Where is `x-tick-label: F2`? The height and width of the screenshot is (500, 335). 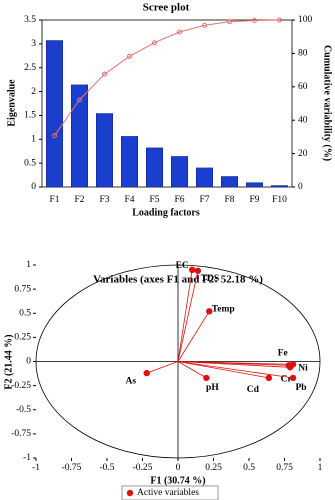
x-tick-label: F2 is located at coordinates (79, 200).